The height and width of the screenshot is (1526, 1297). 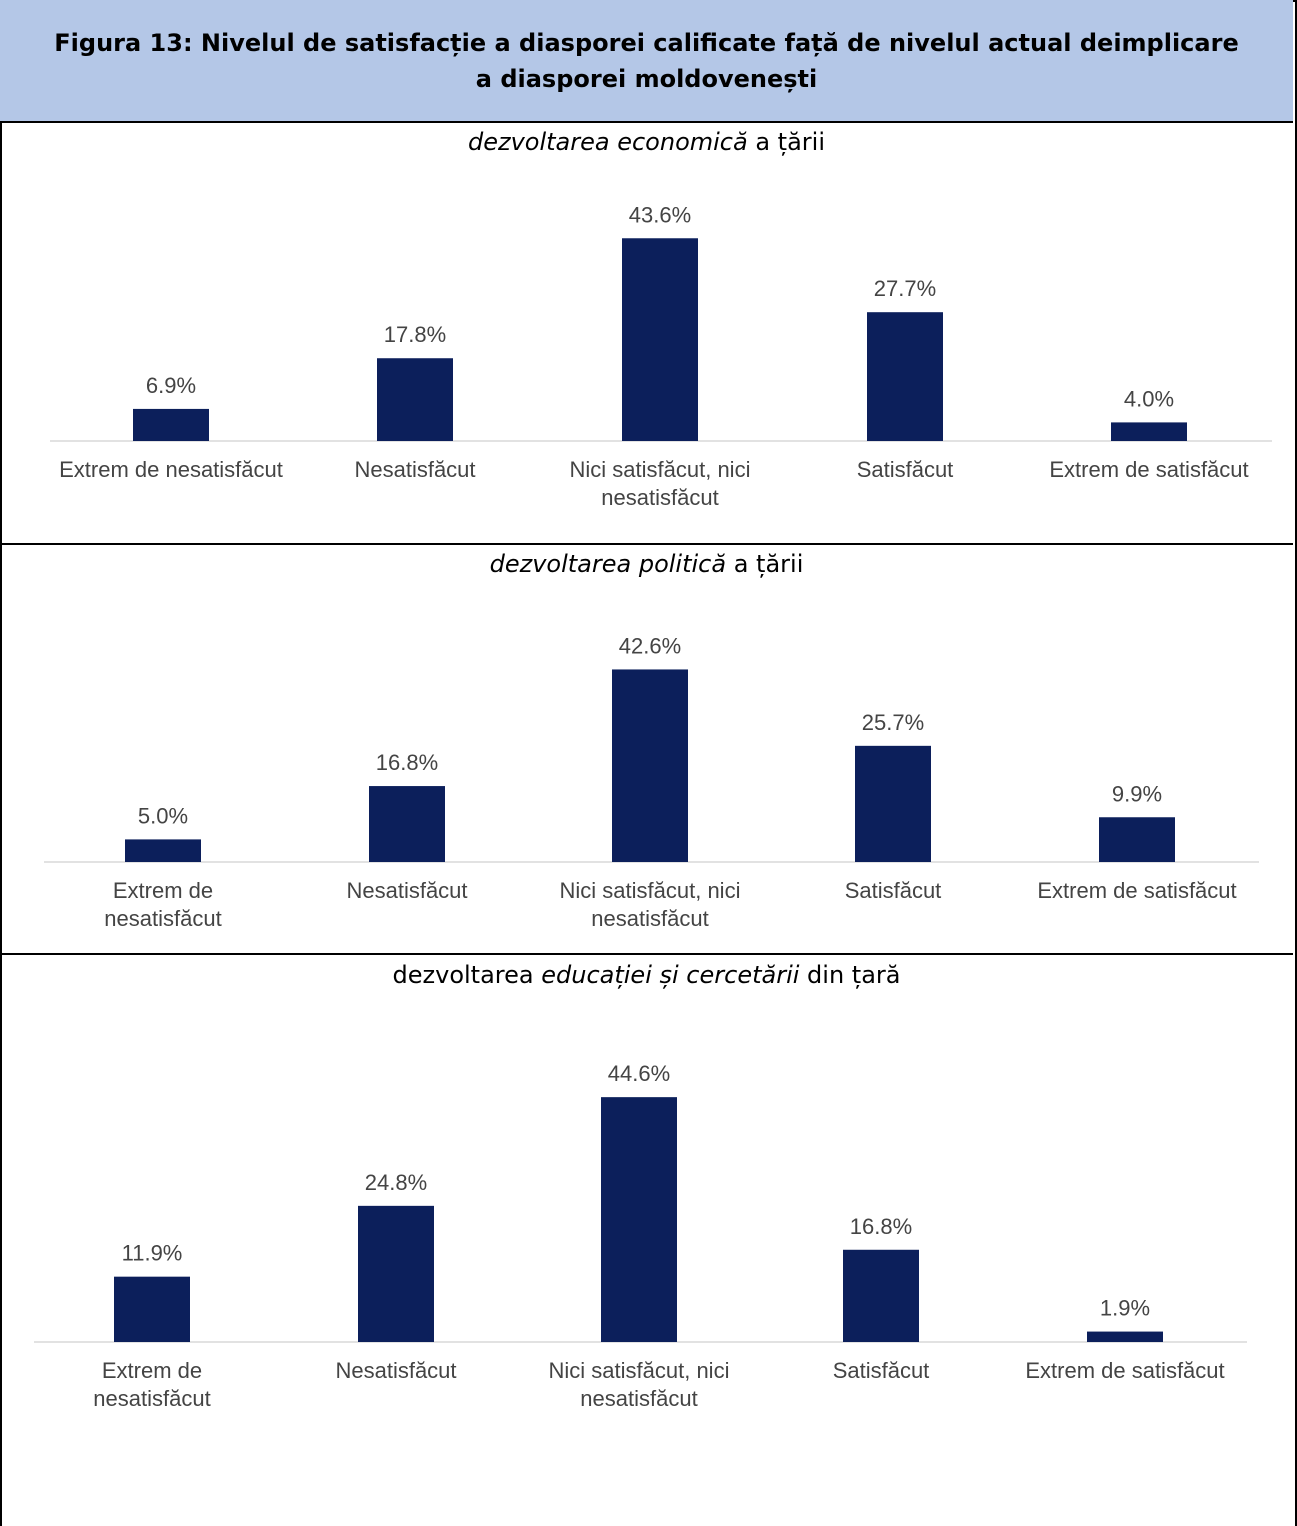 What do you see at coordinates (152, 1253) in the screenshot?
I see `data-label: 11.9%` at bounding box center [152, 1253].